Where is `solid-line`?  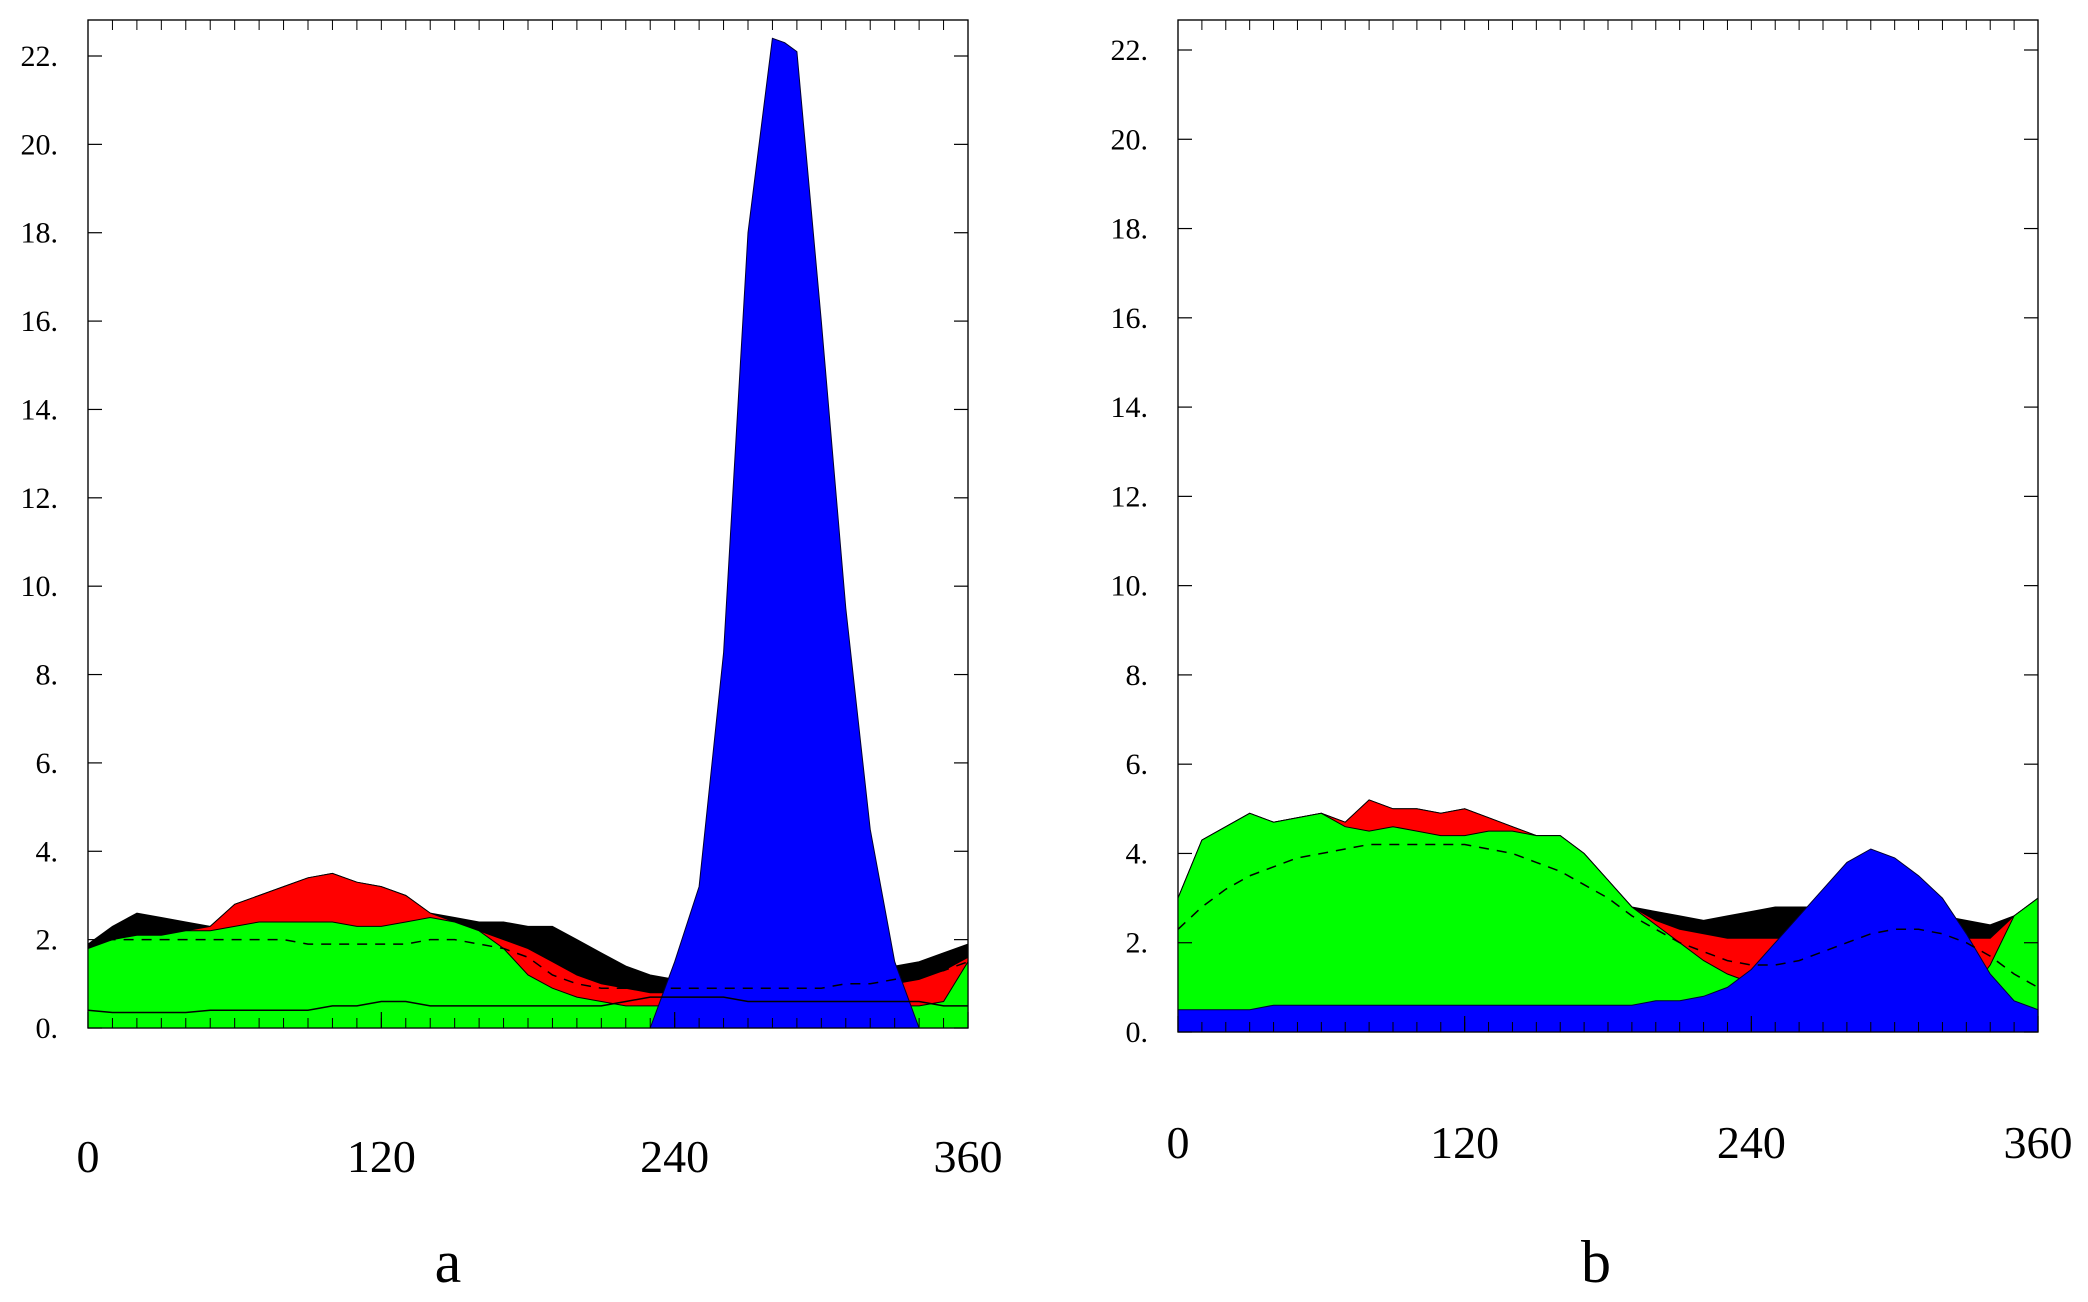 solid-line is located at coordinates (527, 1005).